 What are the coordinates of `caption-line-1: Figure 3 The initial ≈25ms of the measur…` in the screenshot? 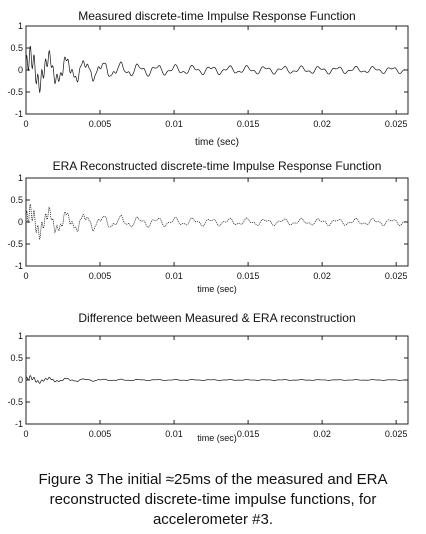 It's located at (213, 479).